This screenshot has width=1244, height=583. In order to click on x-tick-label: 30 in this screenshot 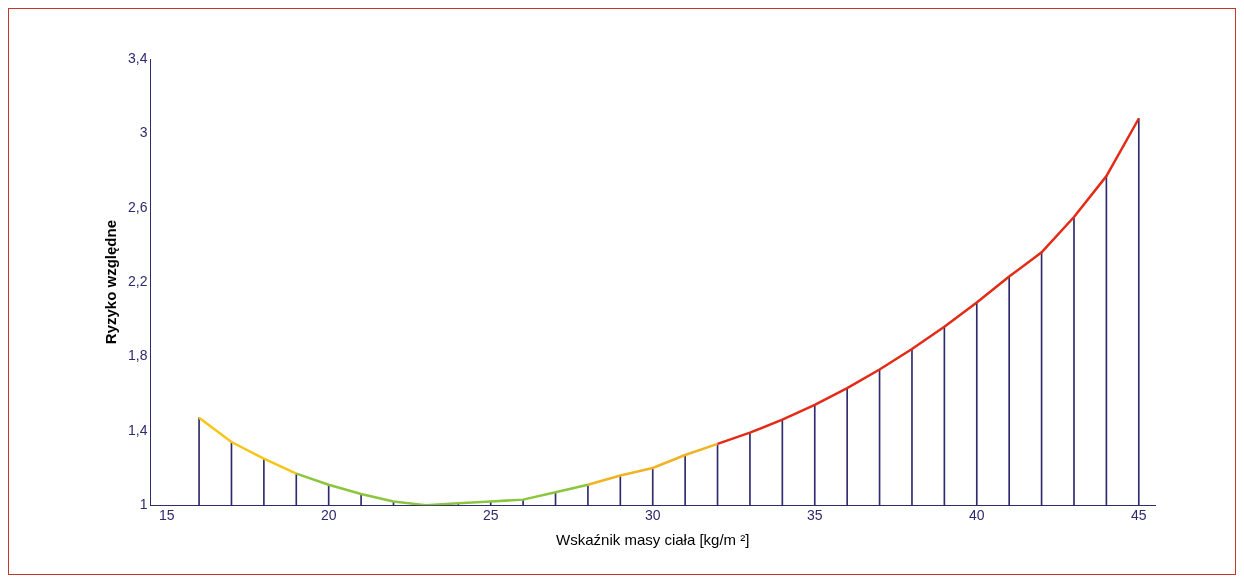, I will do `click(652, 515)`.